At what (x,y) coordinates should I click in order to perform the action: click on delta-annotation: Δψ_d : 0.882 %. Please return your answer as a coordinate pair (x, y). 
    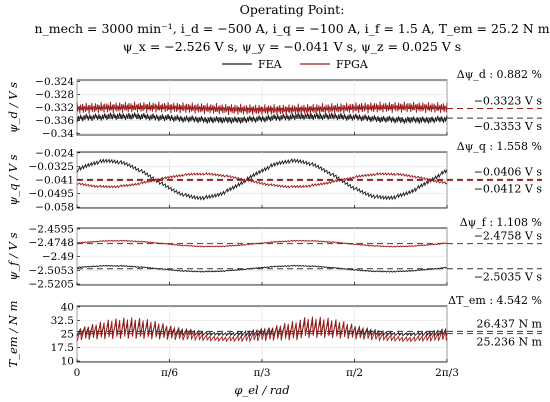
    Looking at the image, I should click on (499, 74).